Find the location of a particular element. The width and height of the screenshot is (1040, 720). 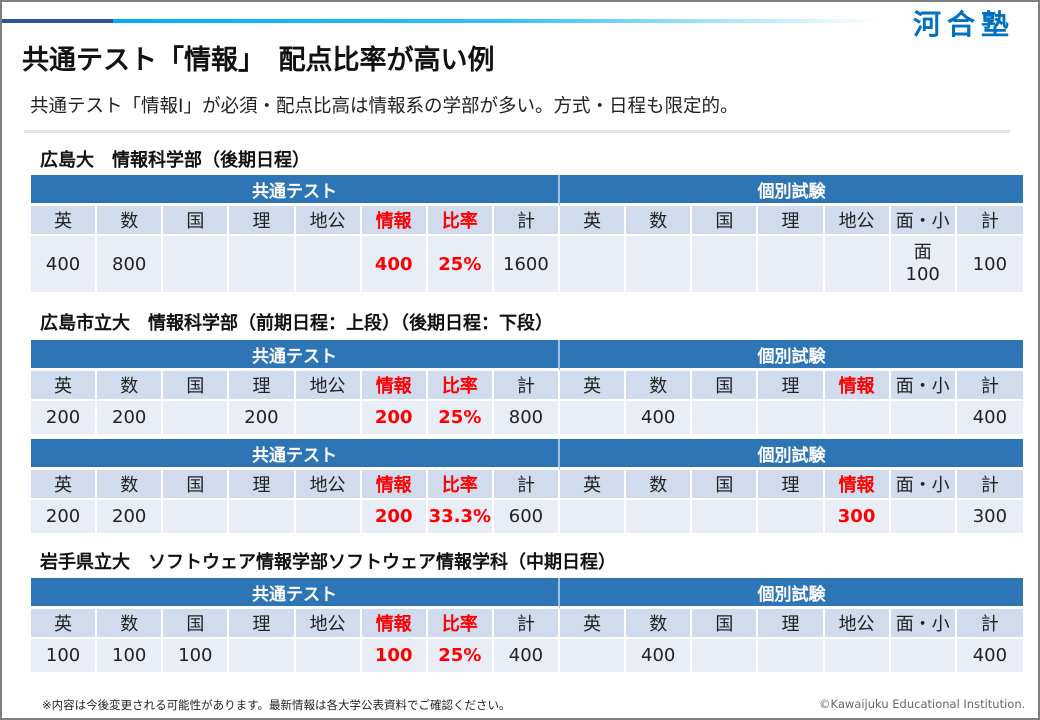

group-header-row: 共通テスト 個別試験 is located at coordinates (527, 593).